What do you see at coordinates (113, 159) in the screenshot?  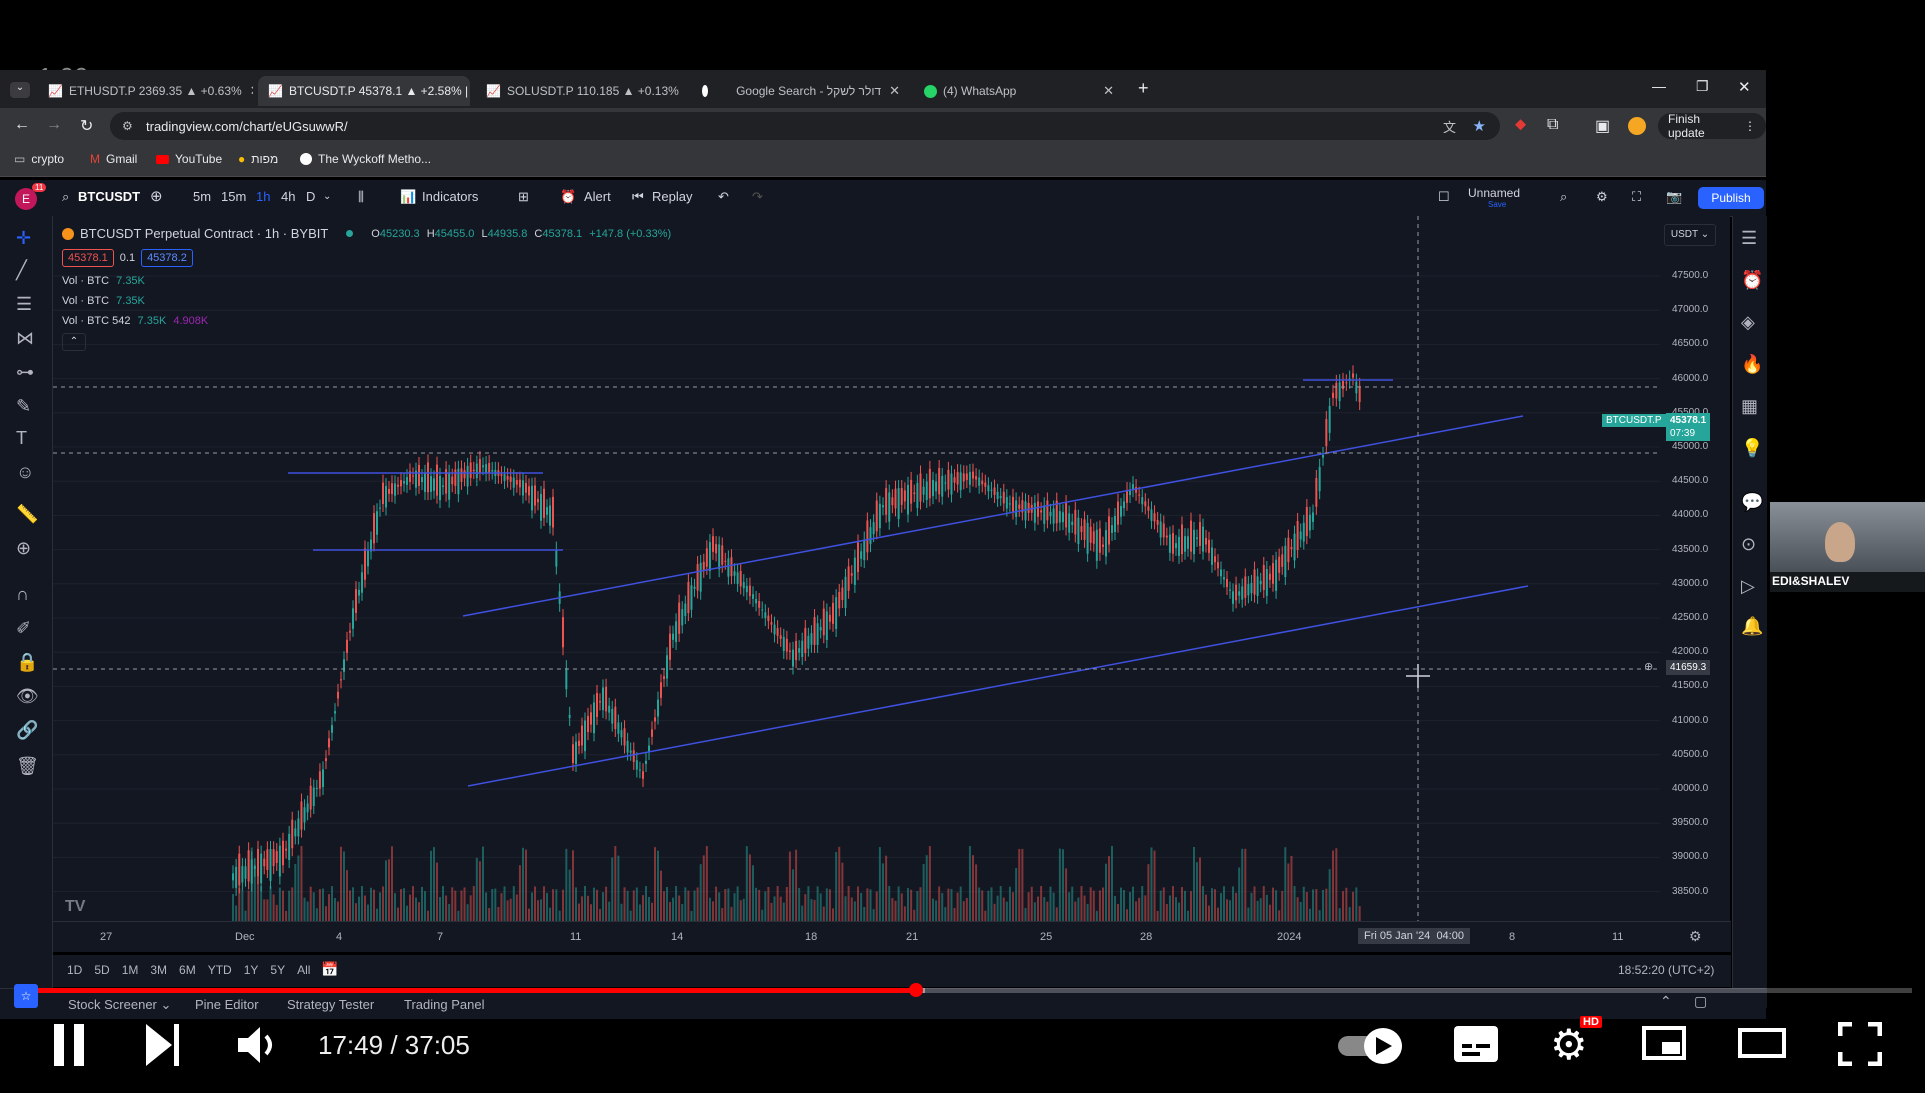 I see `bookmark-gmail: M Gmail` at bounding box center [113, 159].